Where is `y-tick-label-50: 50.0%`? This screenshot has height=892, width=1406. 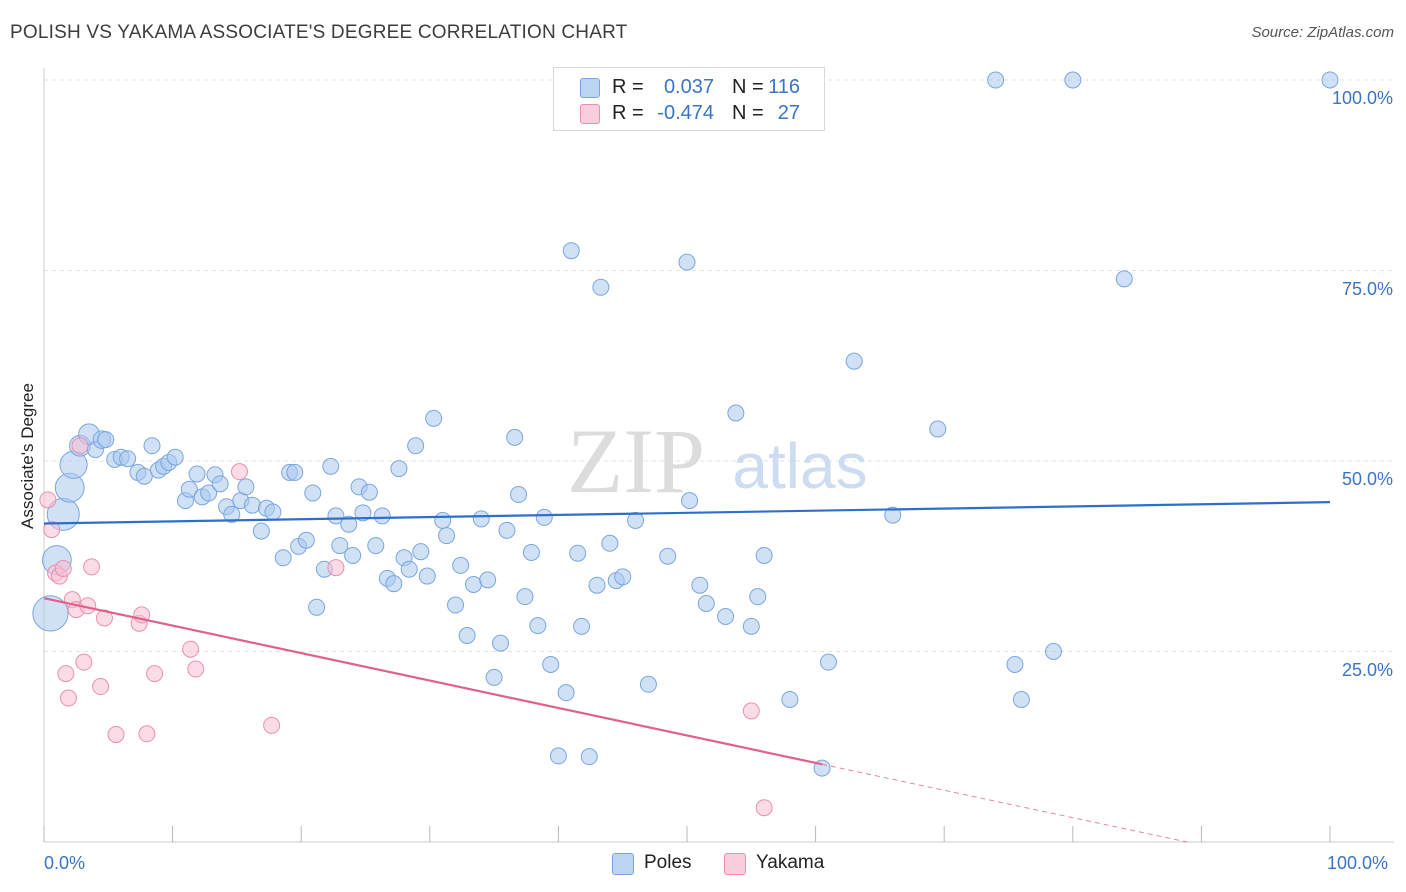
y-tick-label-50: 50.0% is located at coordinates (1367, 479).